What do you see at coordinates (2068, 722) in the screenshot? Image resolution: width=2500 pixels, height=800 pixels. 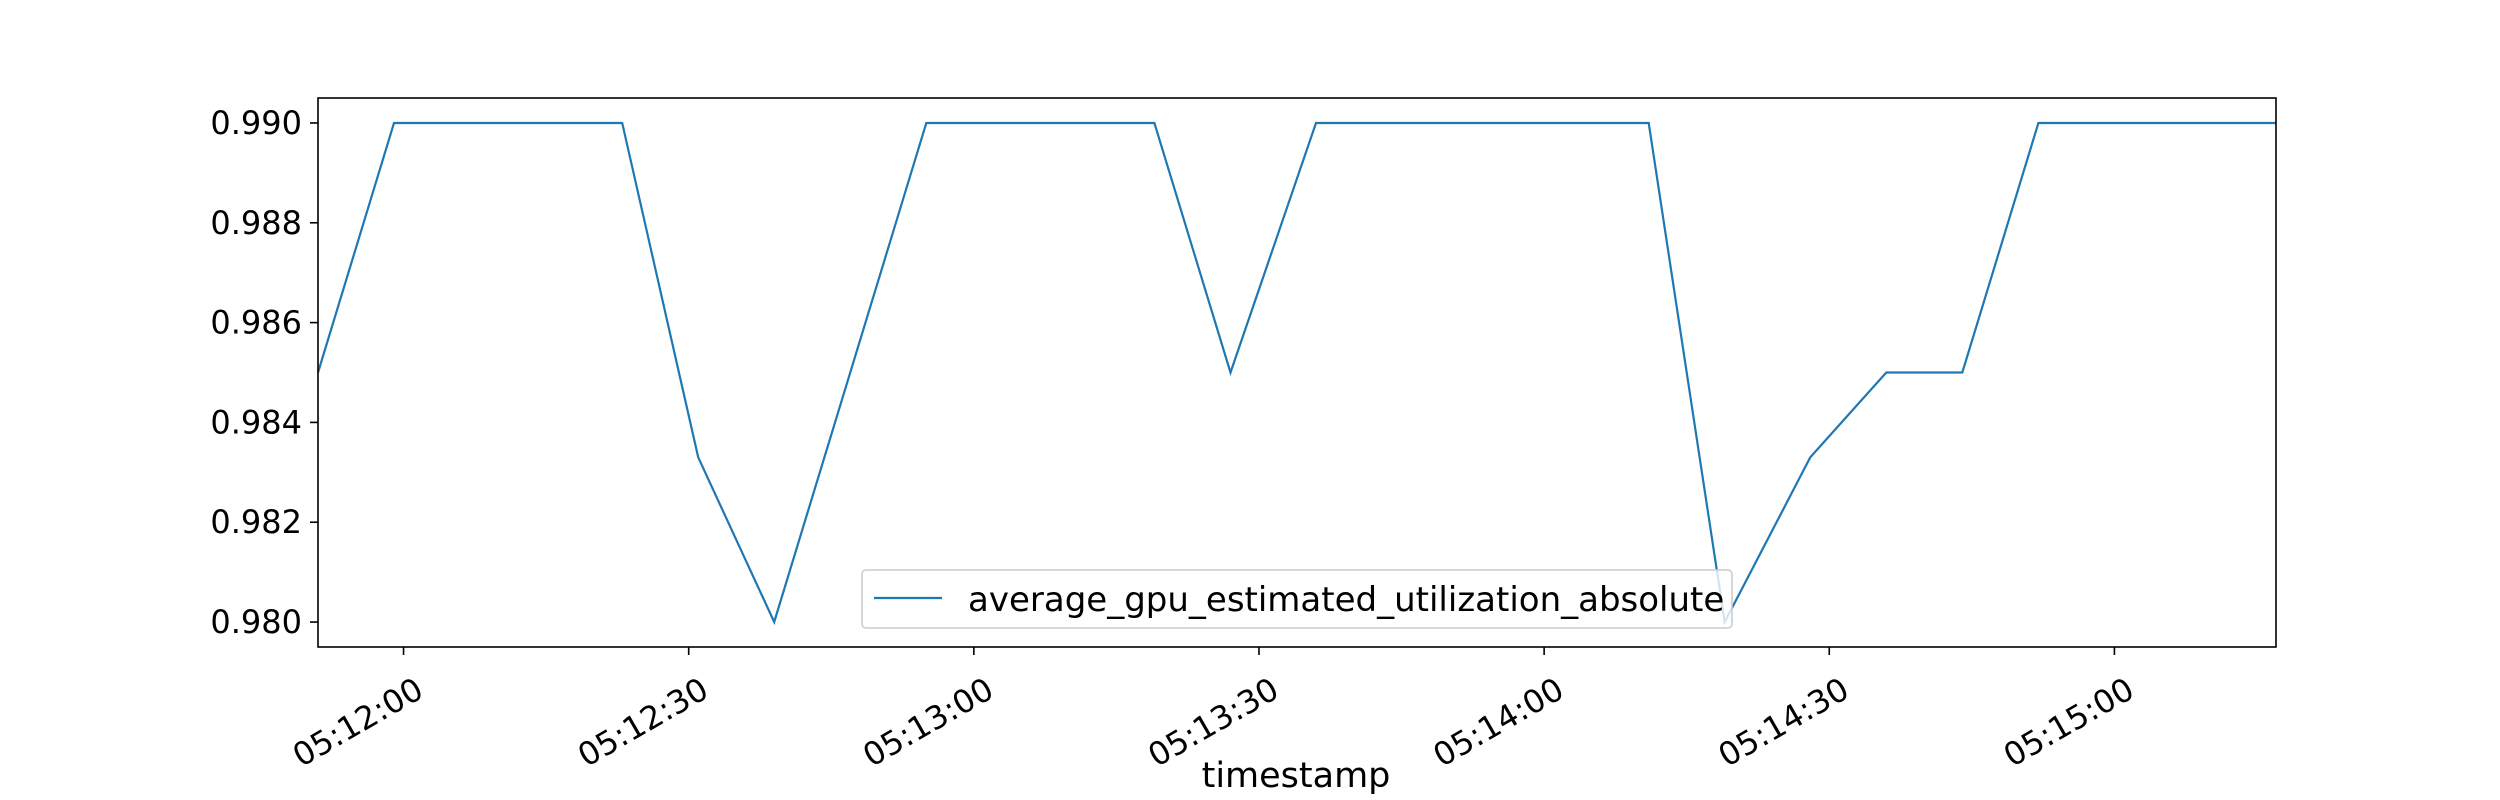 I see `x-tick-label: 05:15:00` at bounding box center [2068, 722].